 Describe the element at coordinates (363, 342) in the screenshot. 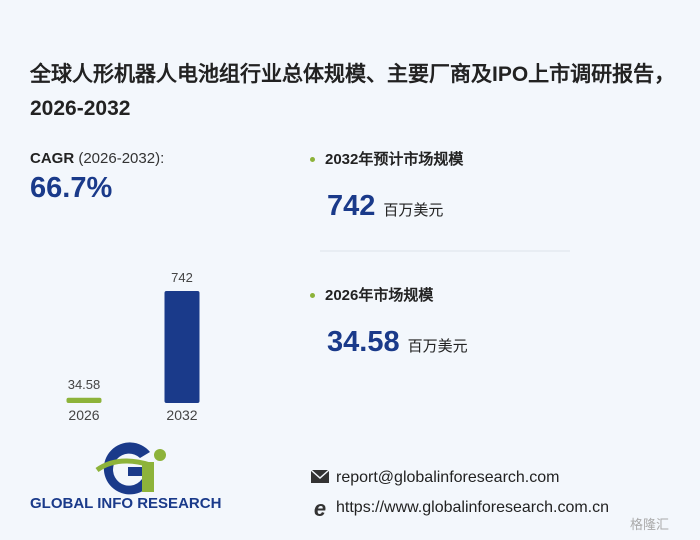

I see `stat-number: 34.58` at that location.